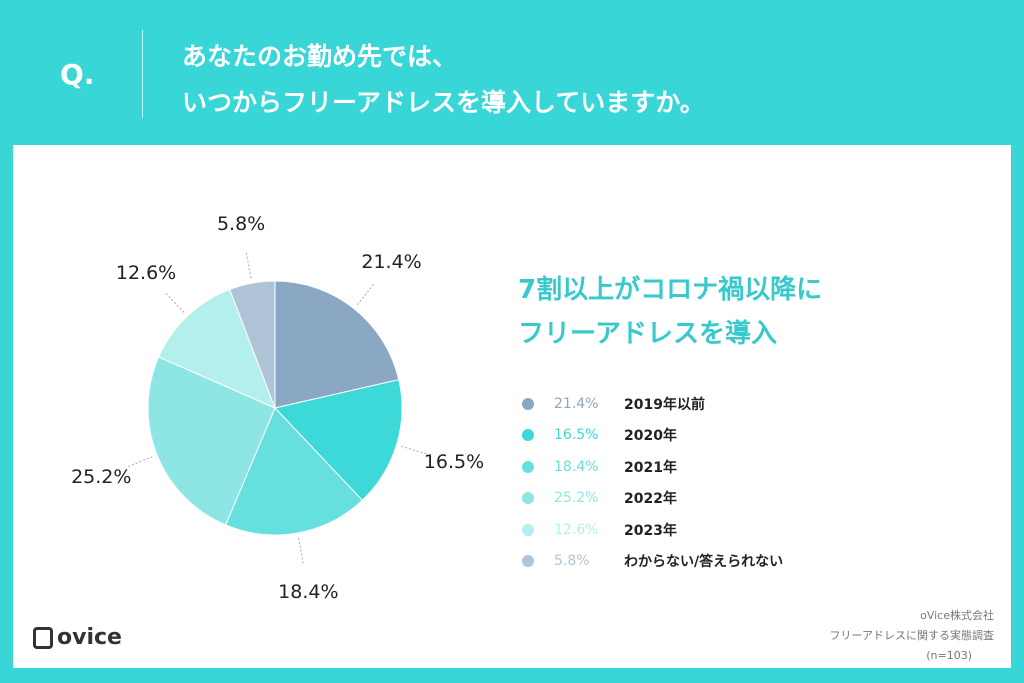 Image resolution: width=1024 pixels, height=683 pixels. What do you see at coordinates (101, 477) in the screenshot?
I see `pie-data-label: 25.2%` at bounding box center [101, 477].